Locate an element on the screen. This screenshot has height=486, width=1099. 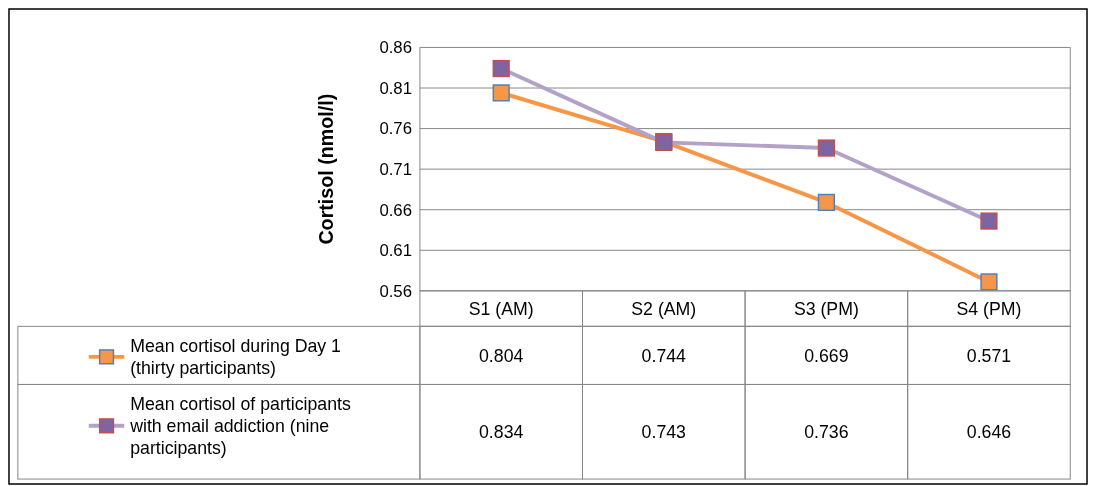
y-axis-title: Cortisol (nmol/l) is located at coordinates (326, 169).